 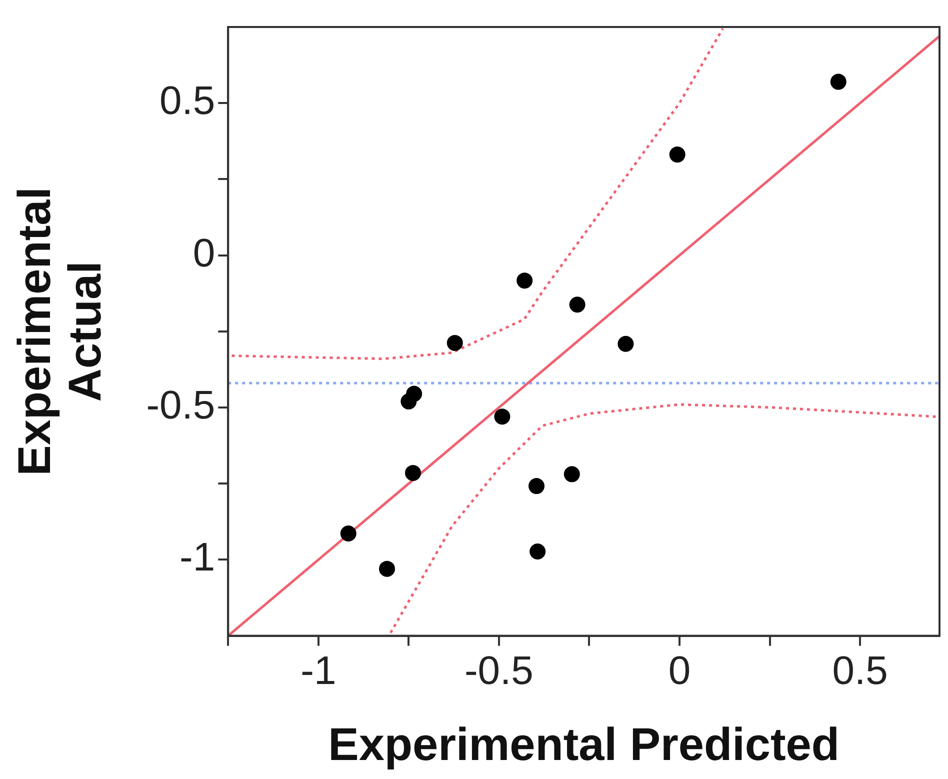 I want to click on x-tick-label: 0.5, so click(x=860, y=670).